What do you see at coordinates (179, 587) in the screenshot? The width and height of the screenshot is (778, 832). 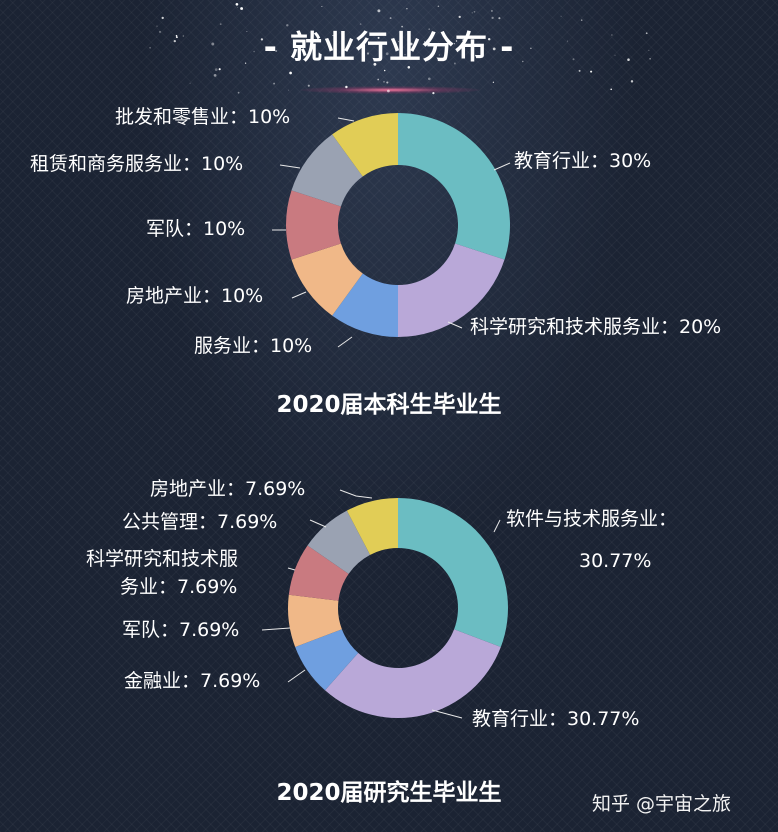 I see `slice-label-research-grad-2: 务业：7.69%` at bounding box center [179, 587].